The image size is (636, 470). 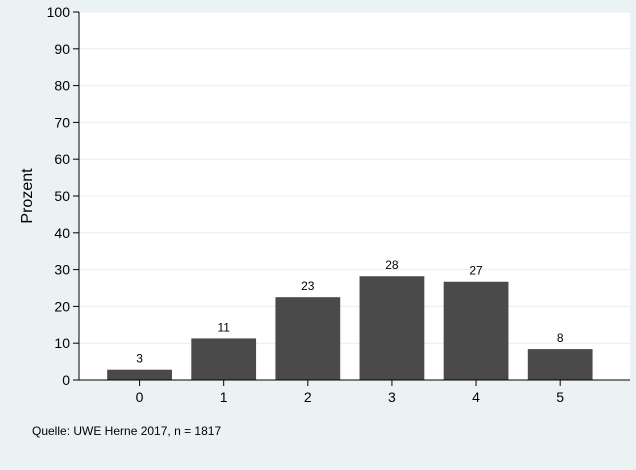 I want to click on x-tick-label: 1, so click(x=224, y=397).